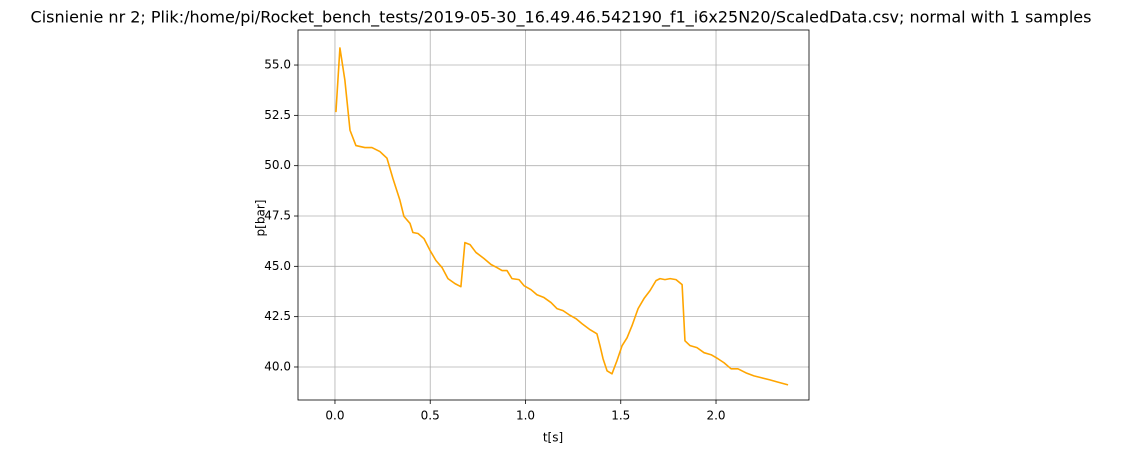 The width and height of the screenshot is (1123, 455). I want to click on y-tick-label: 42.5, so click(277, 316).